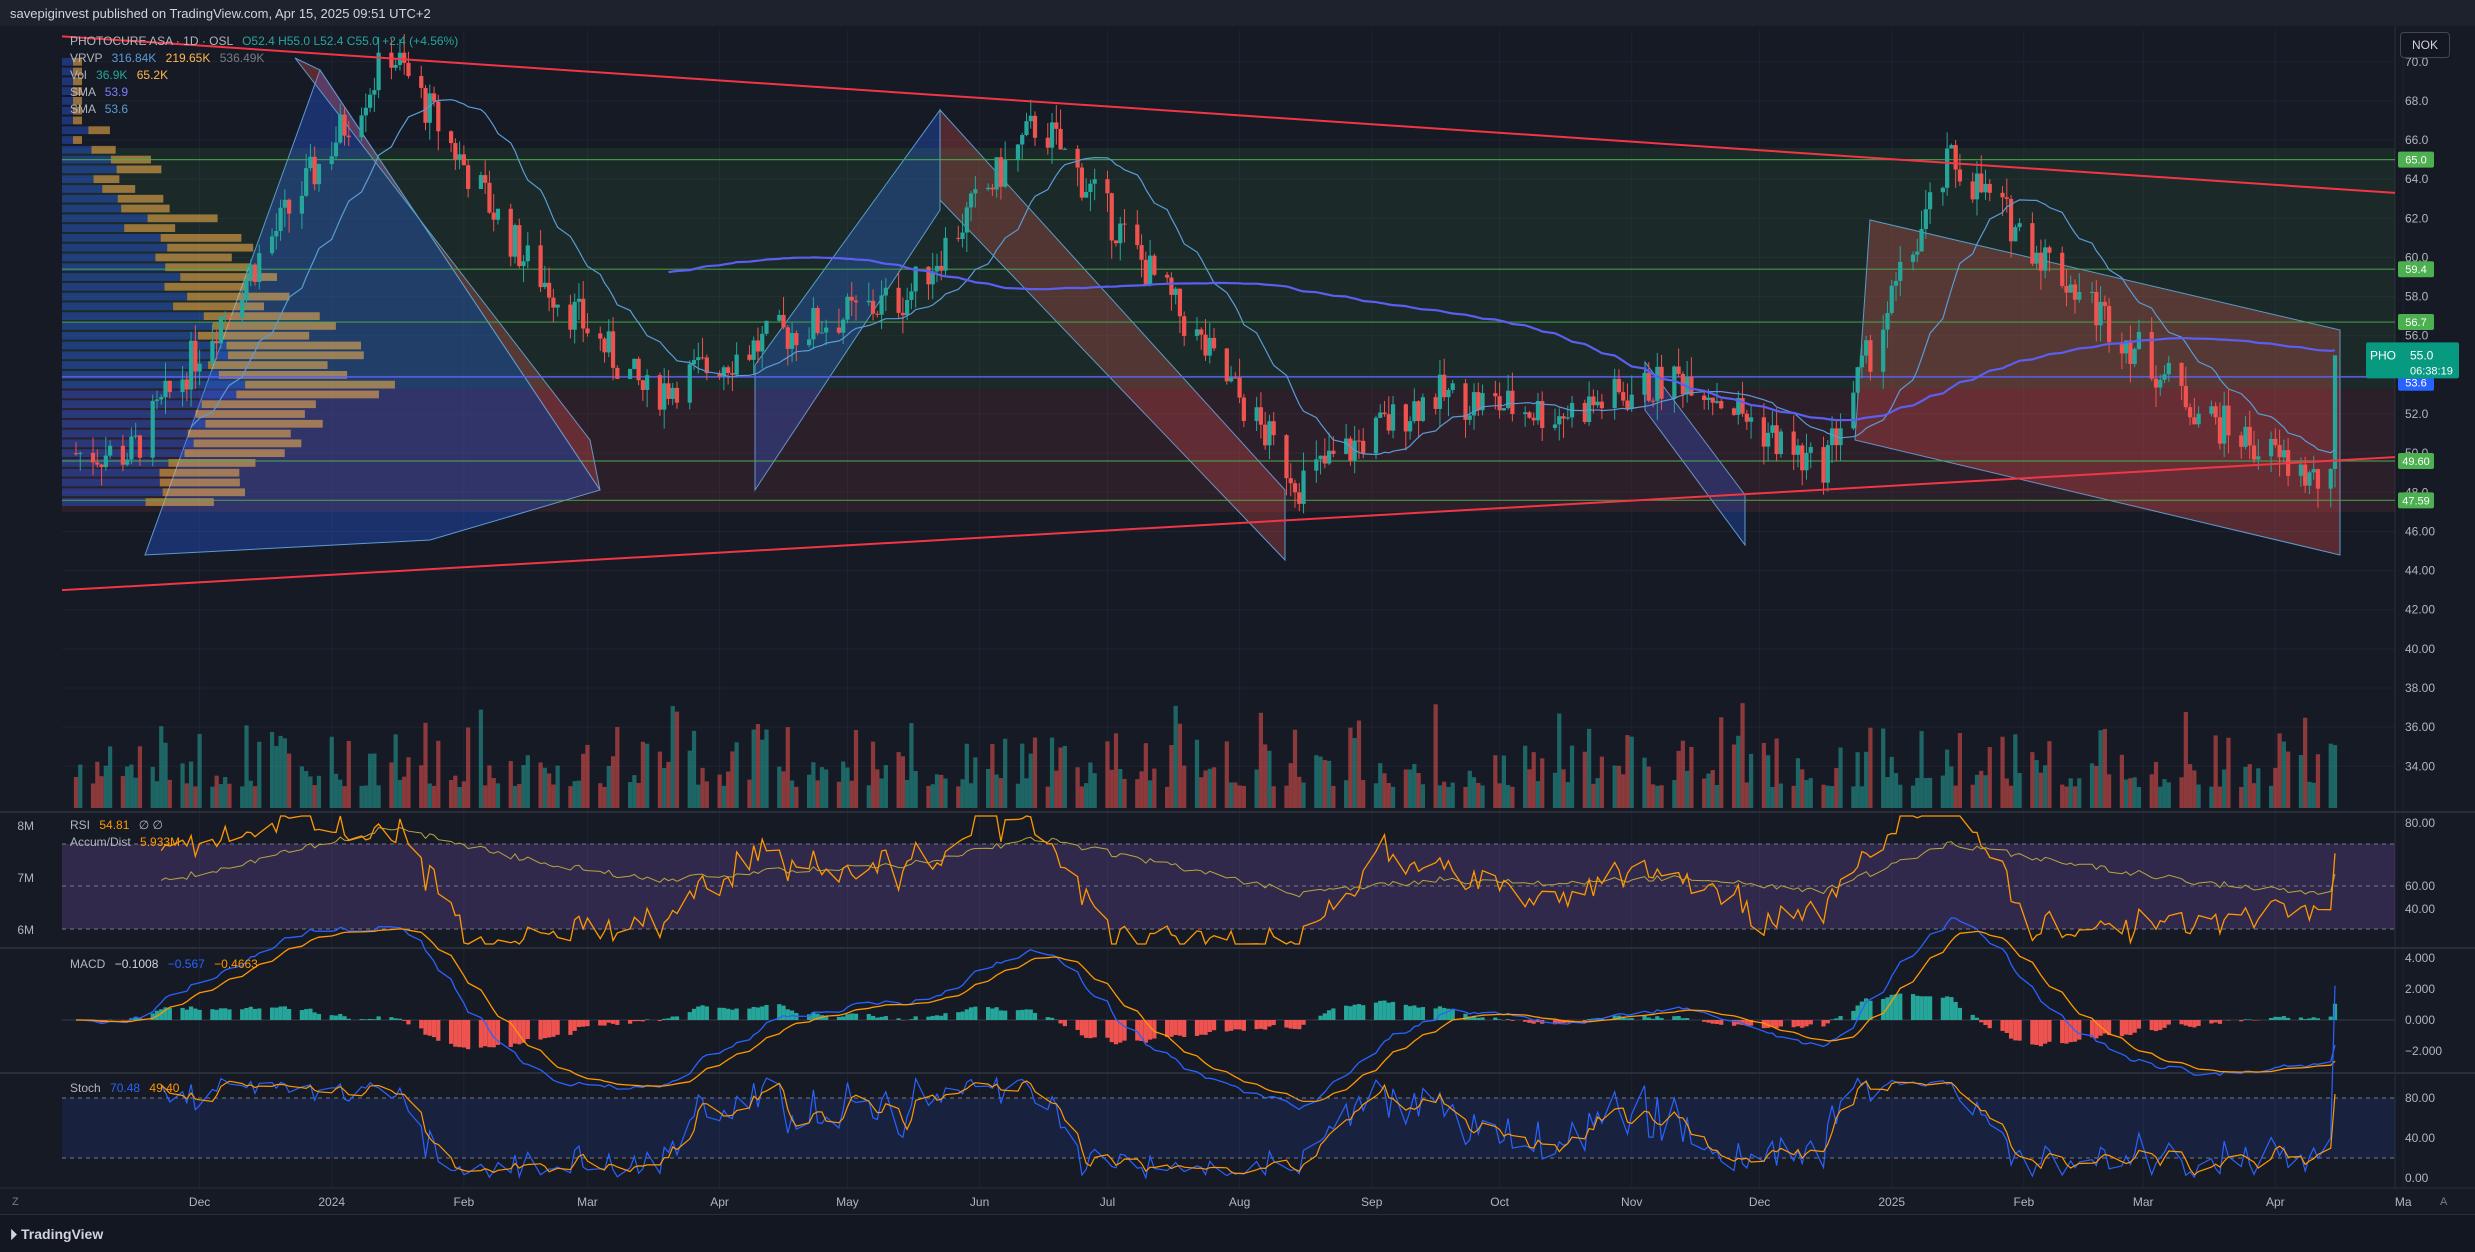 Image resolution: width=2475 pixels, height=1252 pixels. Describe the element at coordinates (15, 1202) in the screenshot. I see `corner-left: Z` at that location.